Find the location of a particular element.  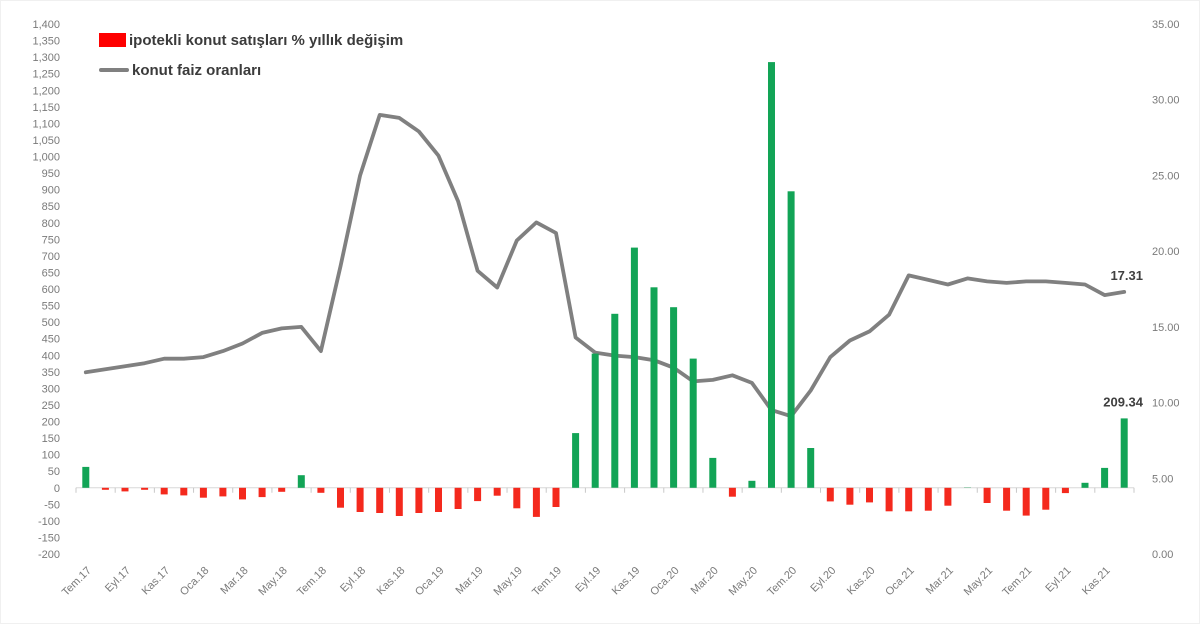

left-axis-label: -200 is located at coordinates (49, 555).